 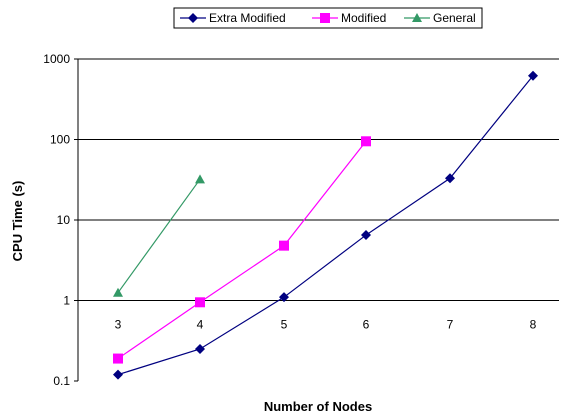 What do you see at coordinates (61, 381) in the screenshot?
I see `y-tick-label: 0.1` at bounding box center [61, 381].